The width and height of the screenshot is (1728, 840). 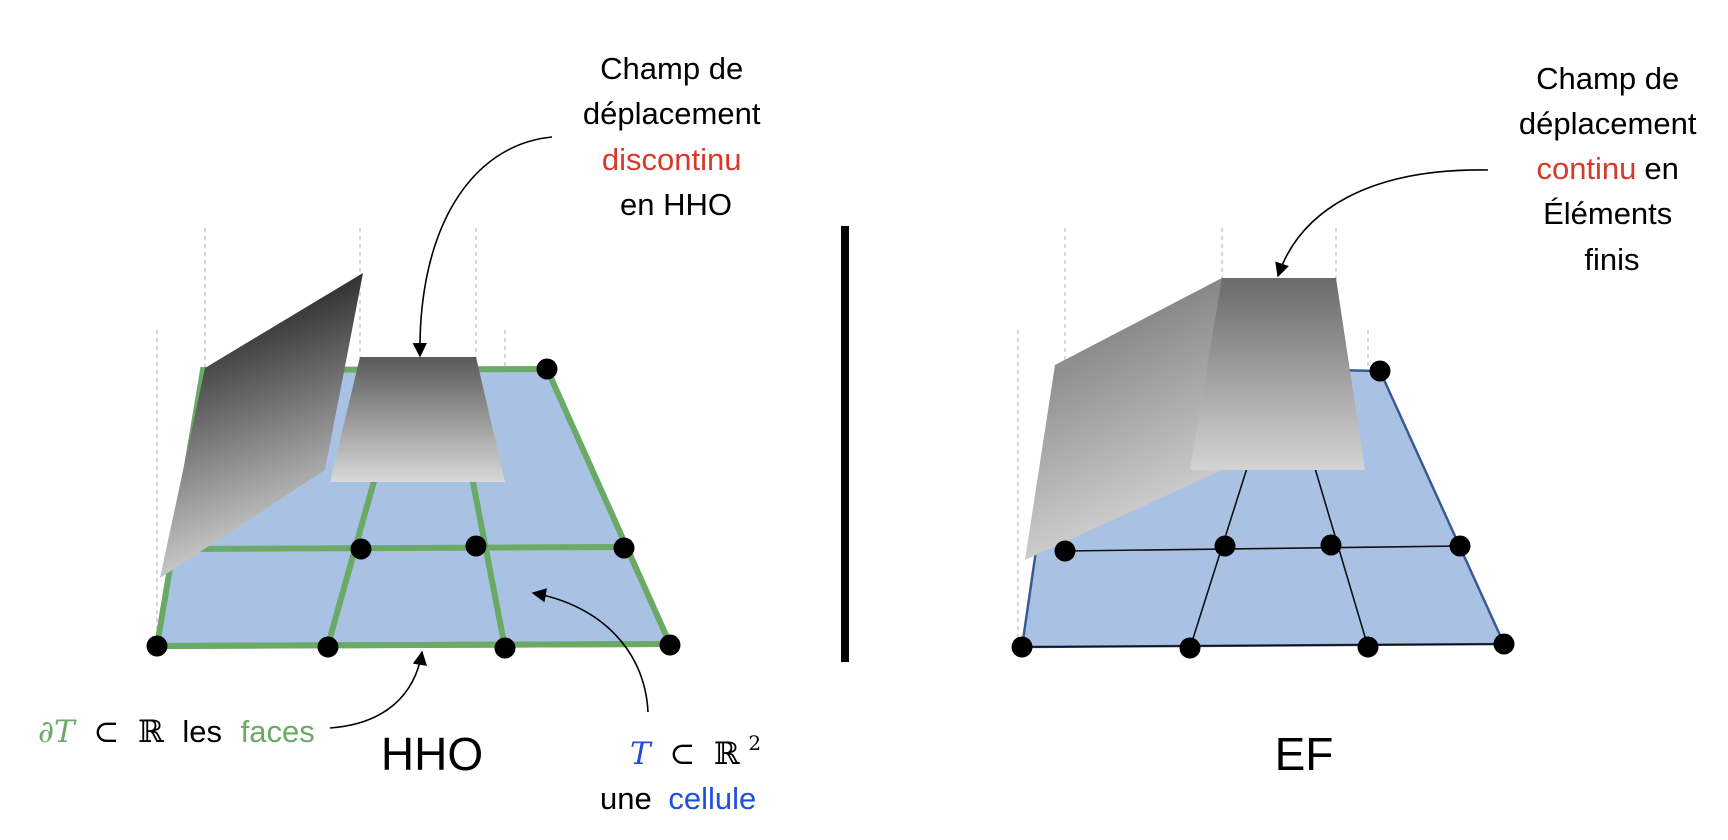 I want to click on hho-field-surface-middle, so click(x=417, y=419).